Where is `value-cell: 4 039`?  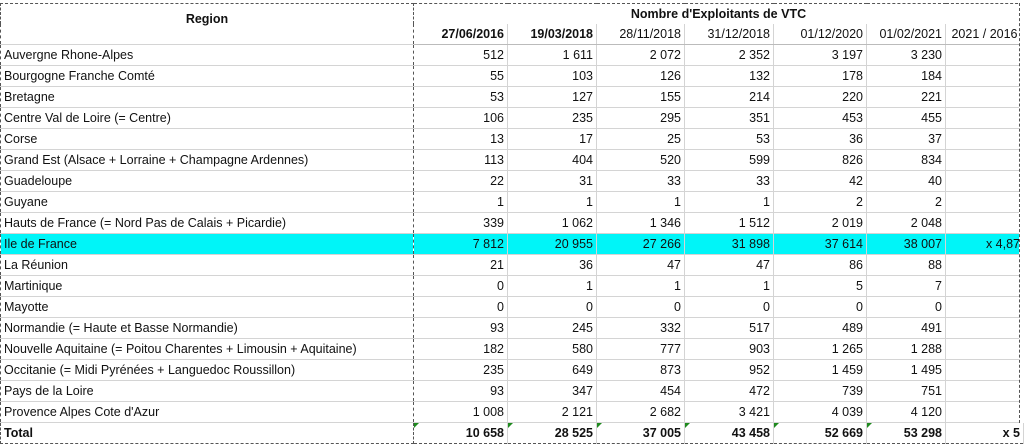
value-cell: 4 039 is located at coordinates (820, 412).